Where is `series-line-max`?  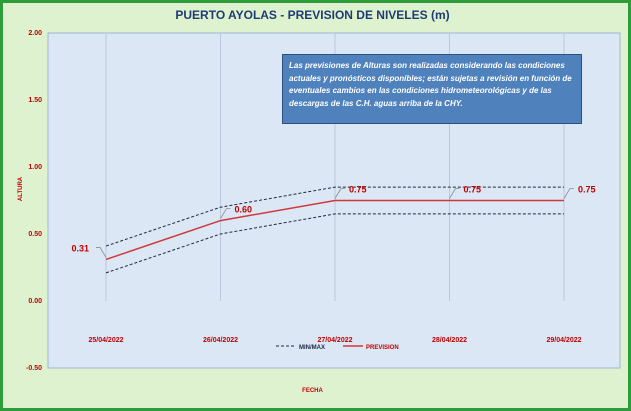 series-line-max is located at coordinates (334, 216).